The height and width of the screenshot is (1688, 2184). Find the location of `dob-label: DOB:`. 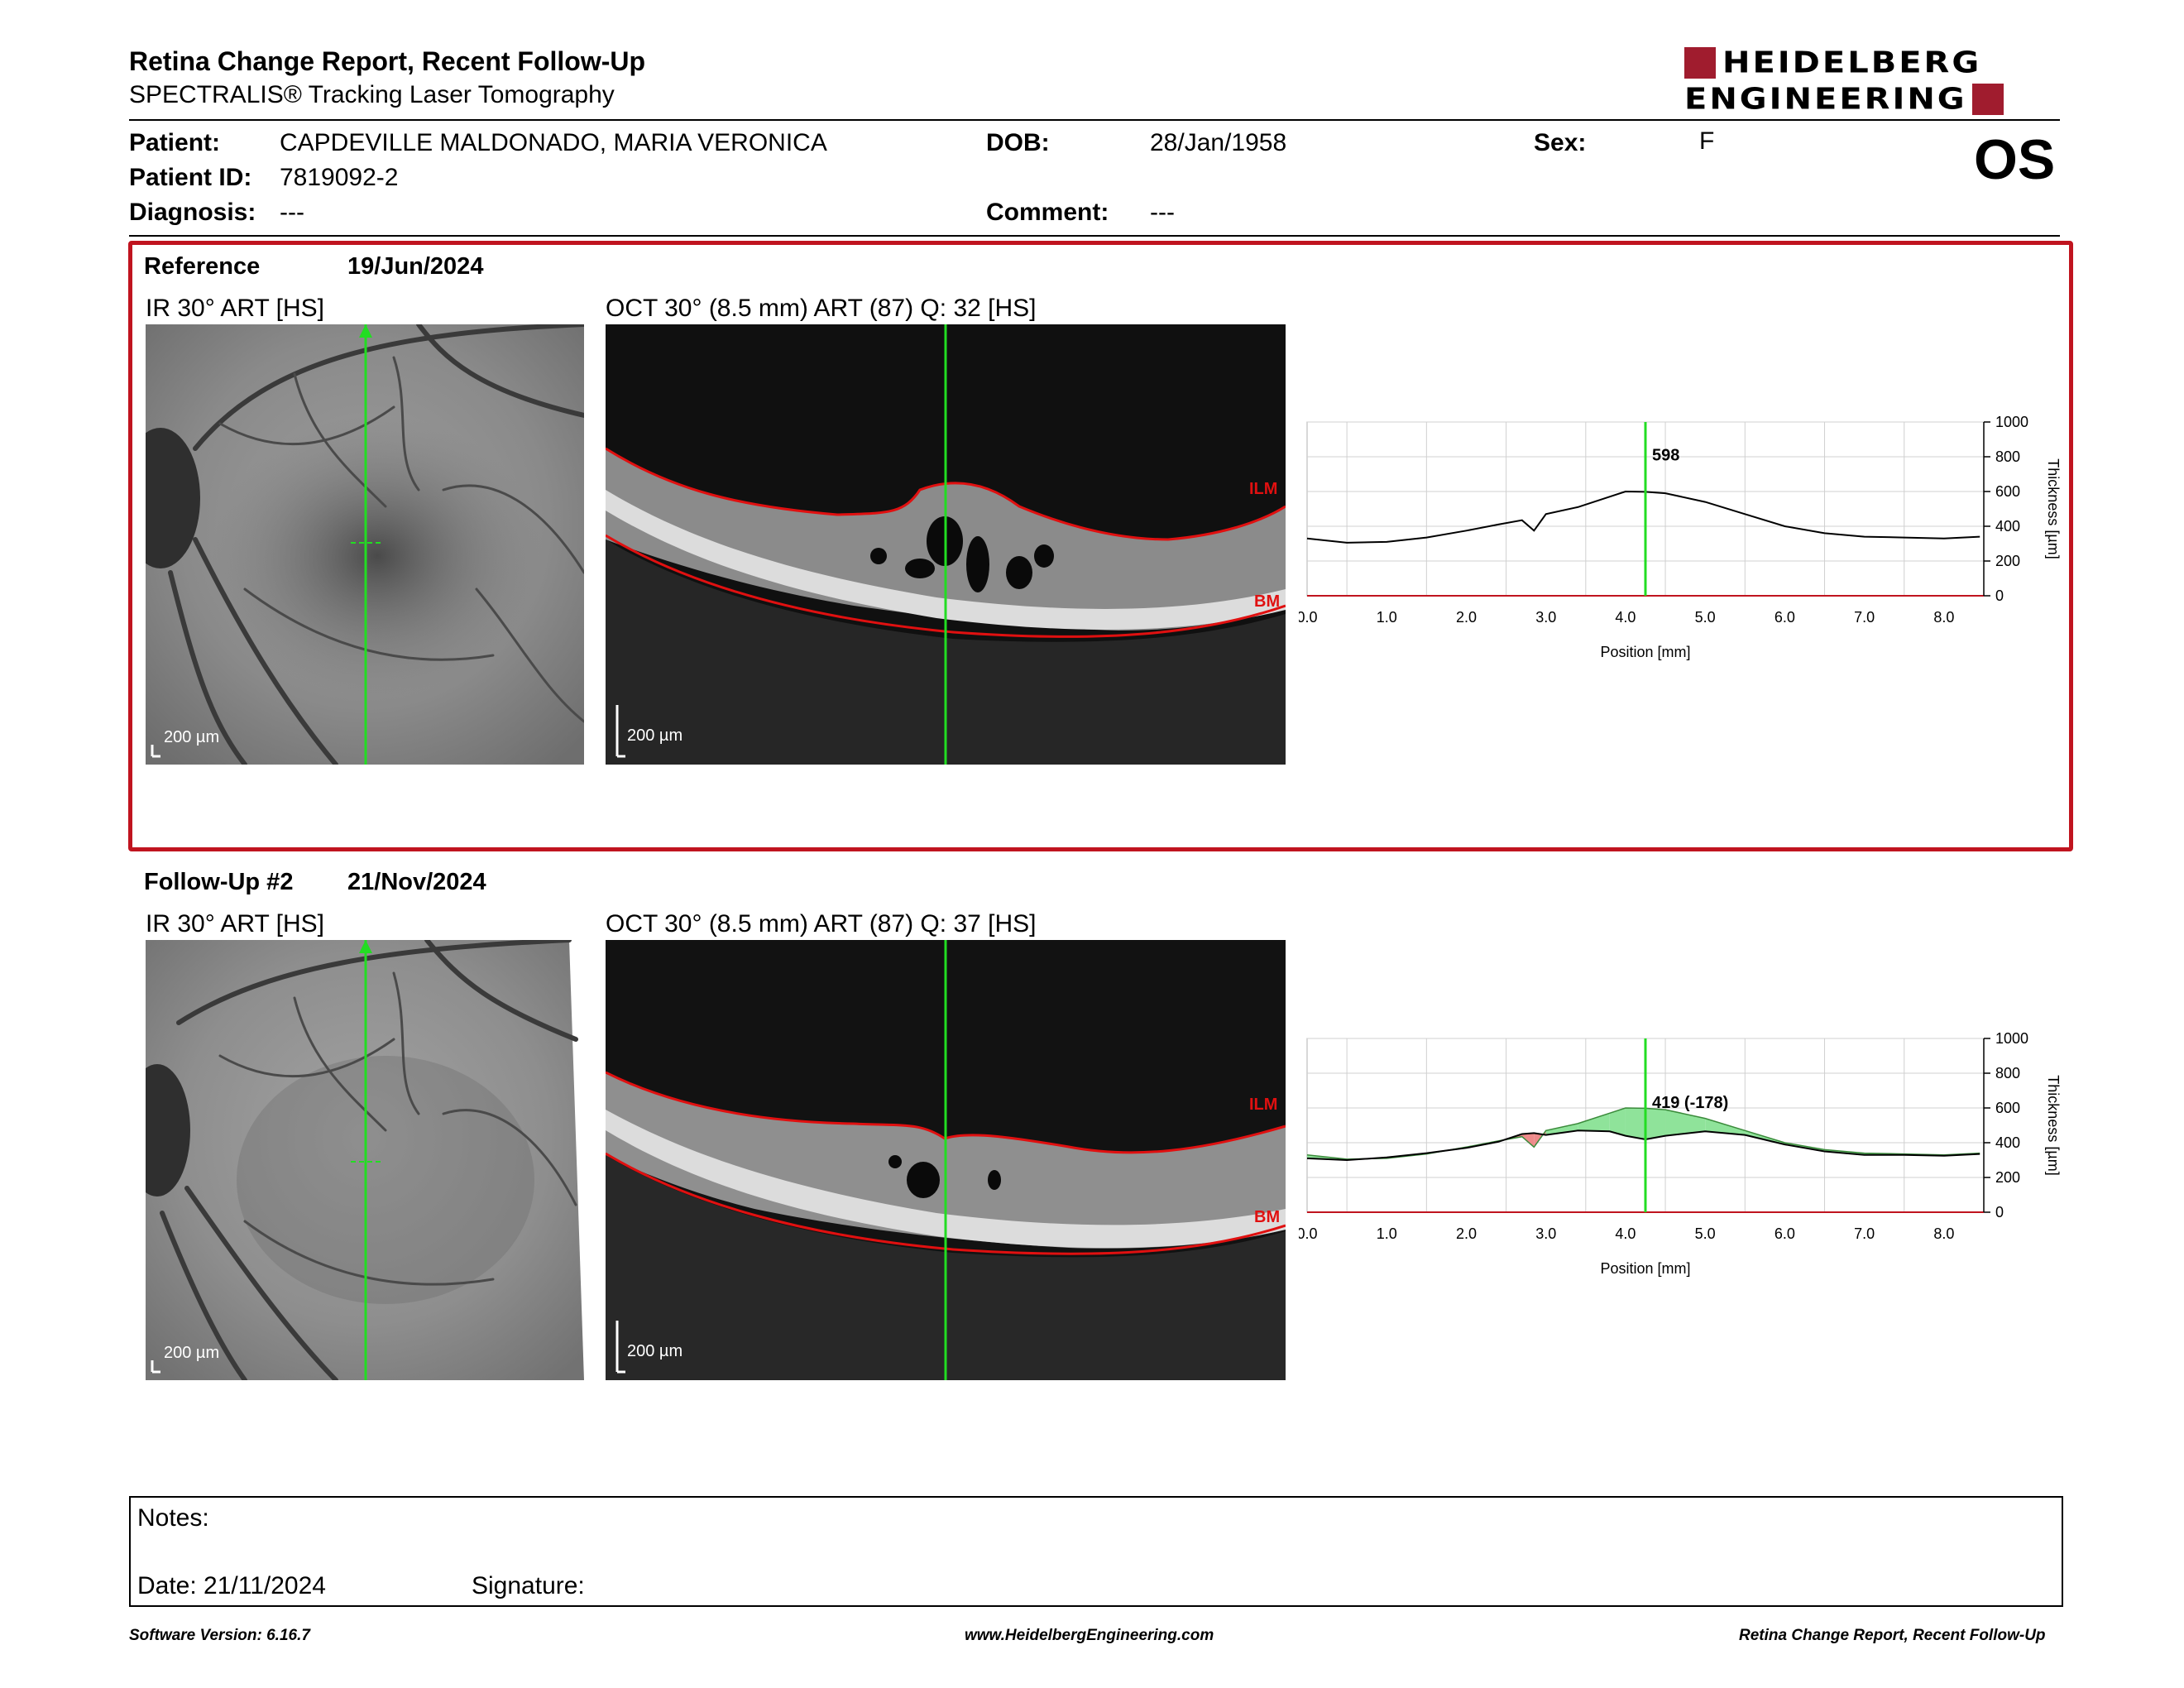

dob-label: DOB: is located at coordinates (1018, 142).